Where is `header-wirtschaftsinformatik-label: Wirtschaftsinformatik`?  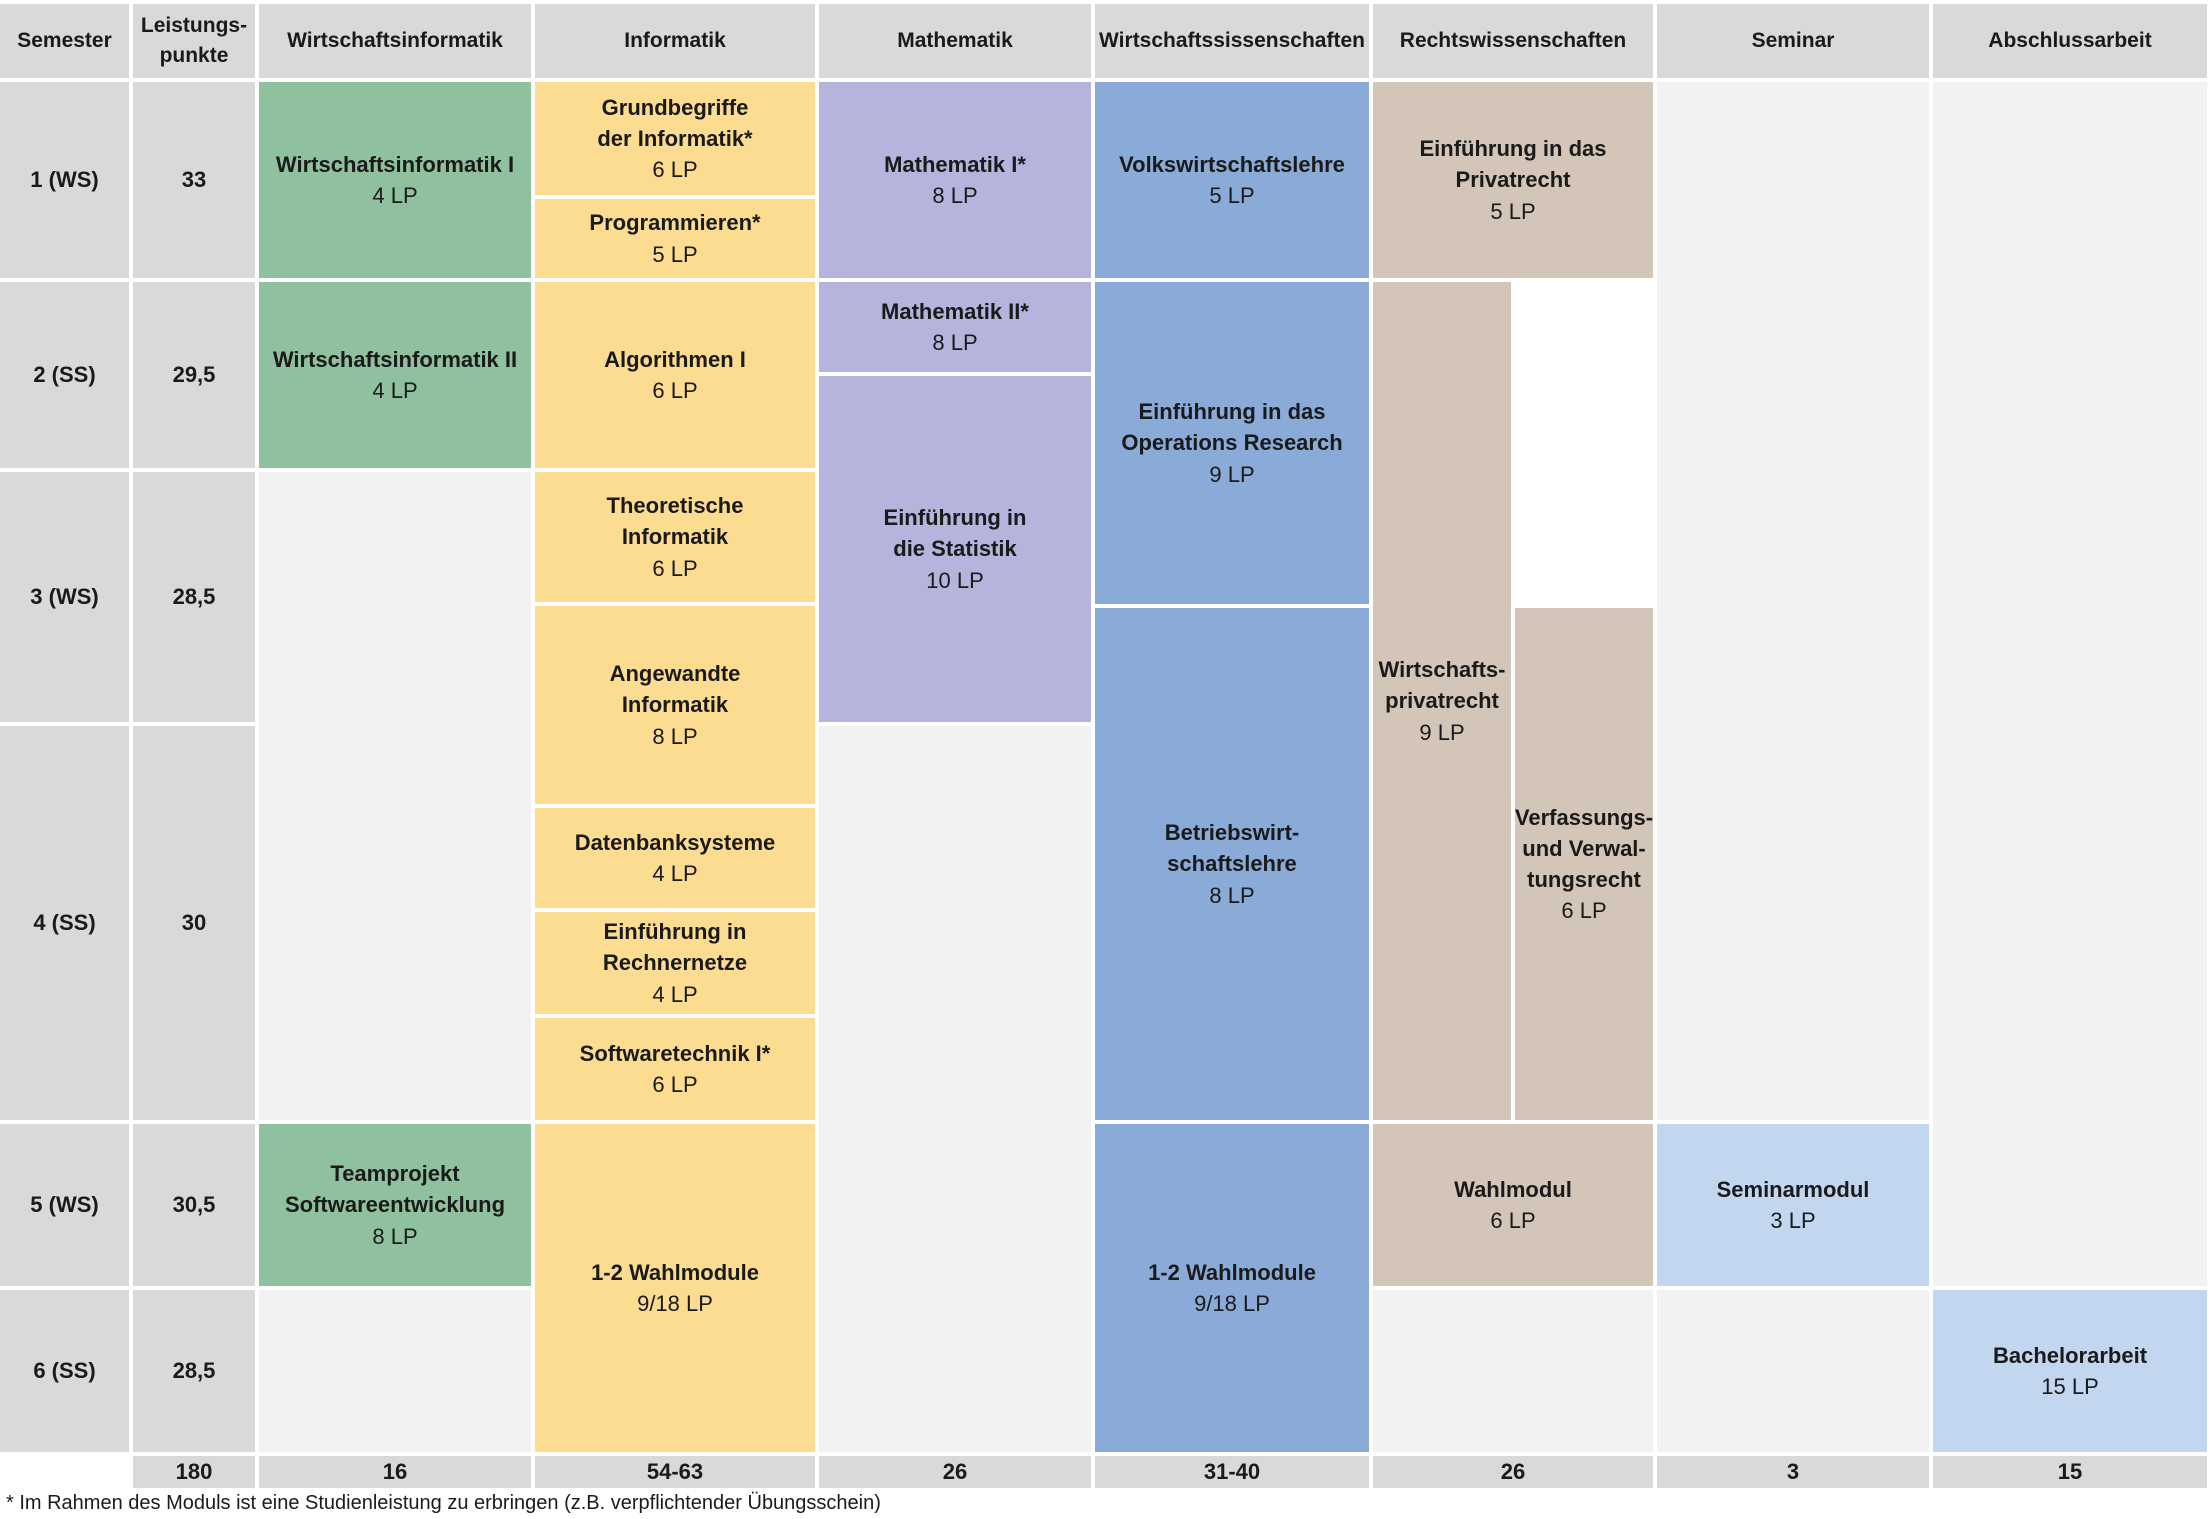 header-wirtschaftsinformatik-label: Wirtschaftsinformatik is located at coordinates (395, 41).